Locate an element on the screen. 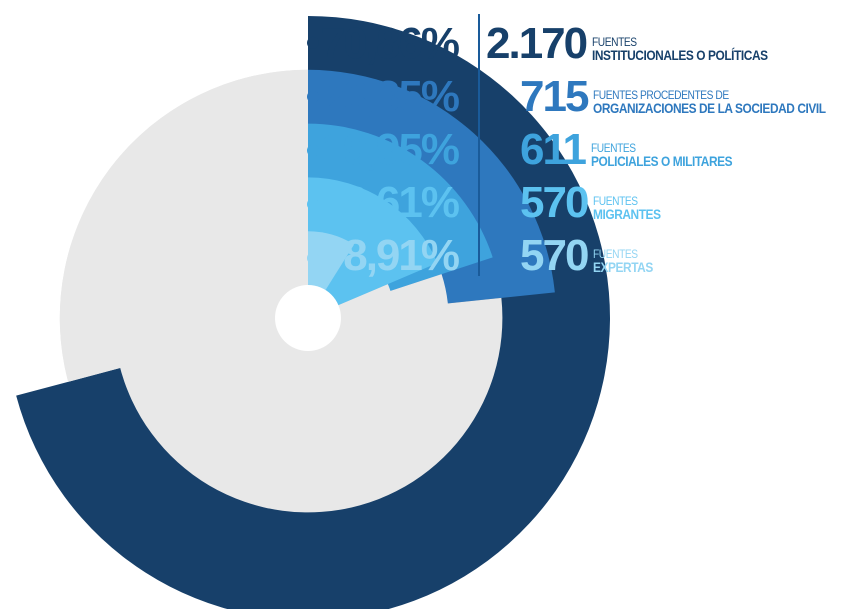 The image size is (858, 609). legend-label-top: FUENTES PROCEDENTES DE is located at coordinates (661, 95).